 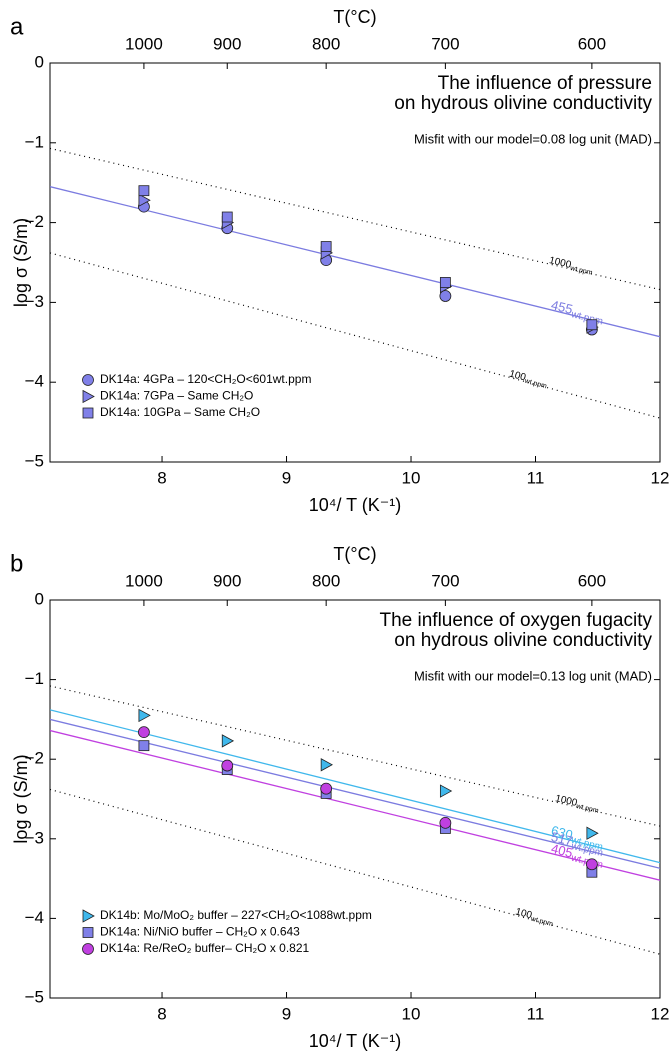 I want to click on legend-label: DK14a: Re/ReO₂ buffer– CH₂O x 0.821, so click(x=205, y=948).